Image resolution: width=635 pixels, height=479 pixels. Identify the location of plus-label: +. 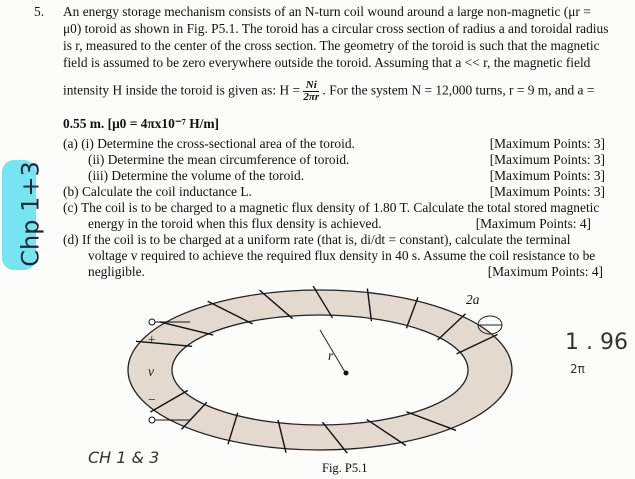
(152, 339).